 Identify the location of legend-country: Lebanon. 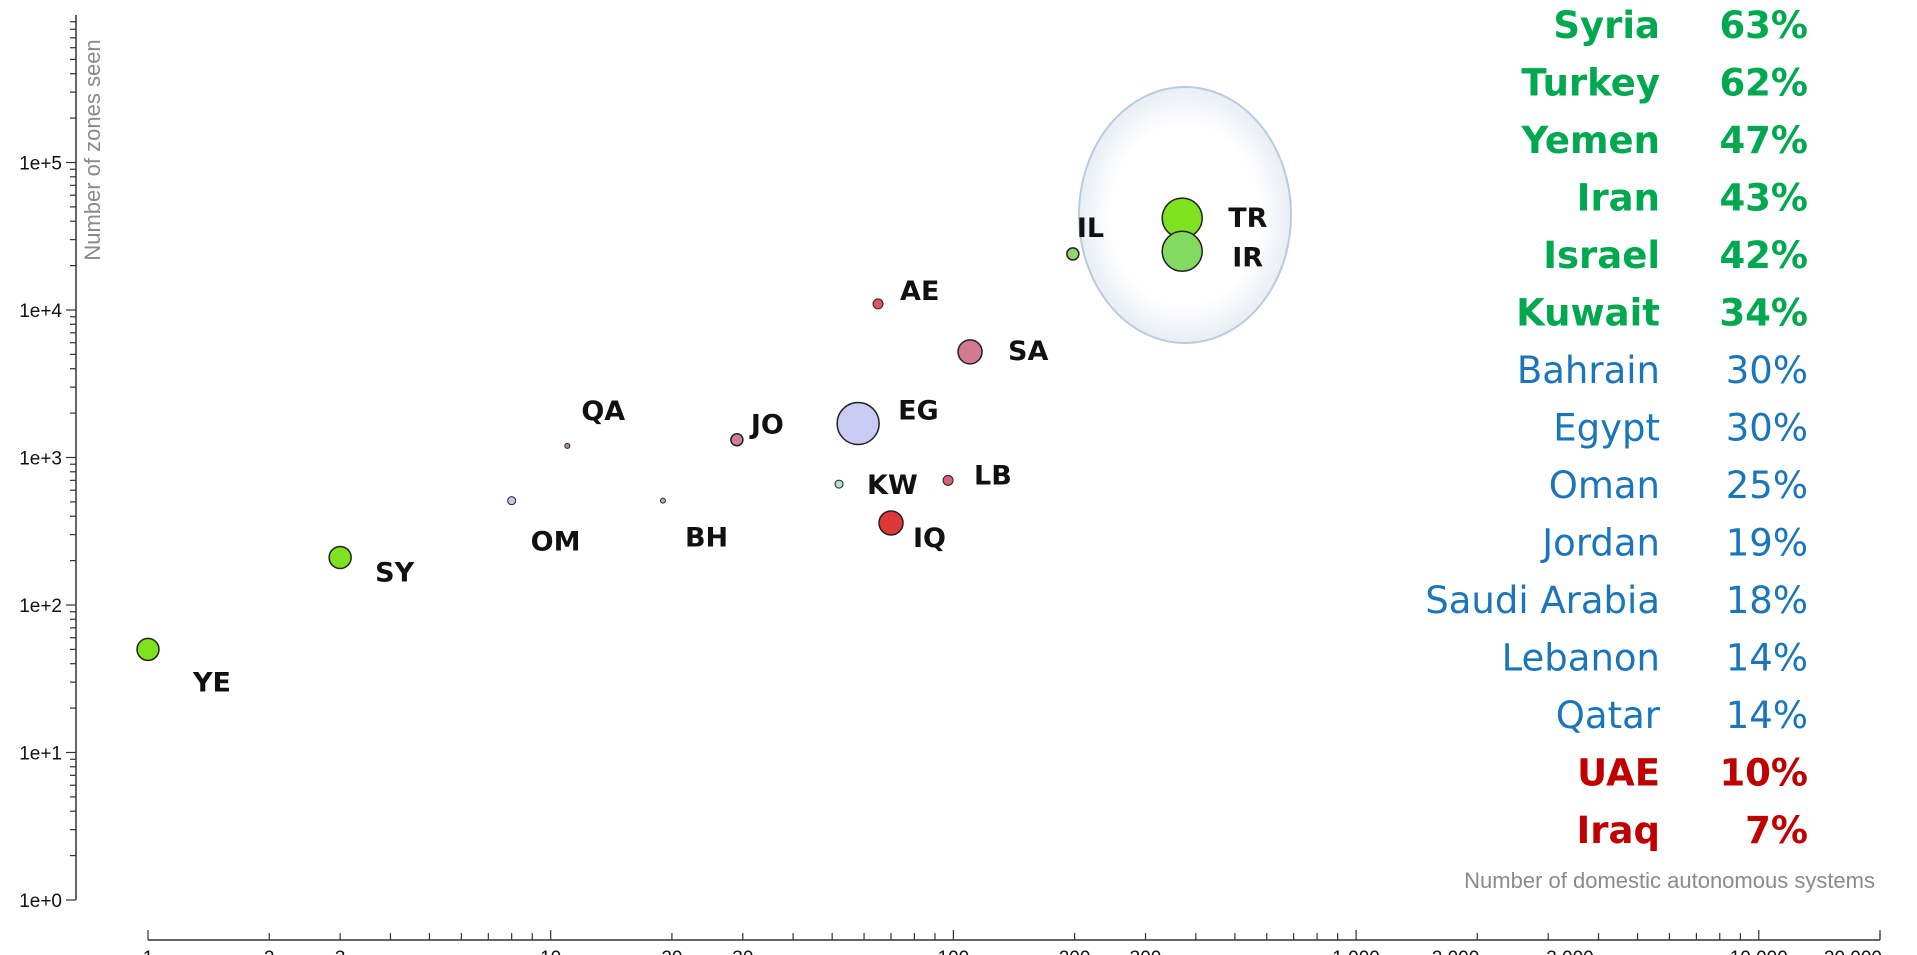
(1581, 658).